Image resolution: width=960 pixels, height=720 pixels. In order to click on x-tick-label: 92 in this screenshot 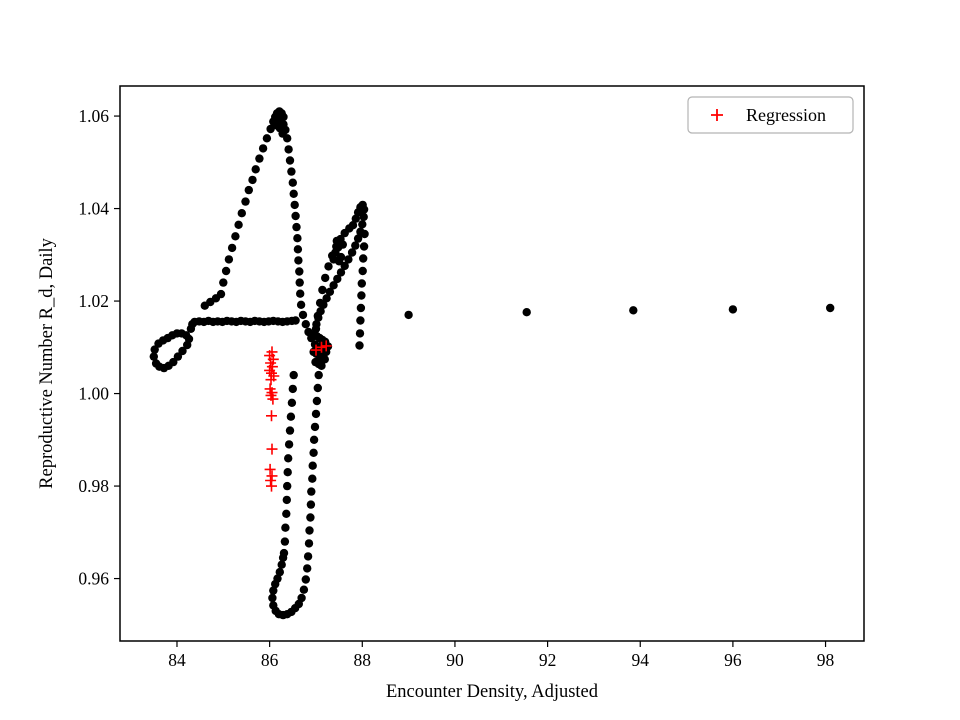, I will do `click(548, 660)`.